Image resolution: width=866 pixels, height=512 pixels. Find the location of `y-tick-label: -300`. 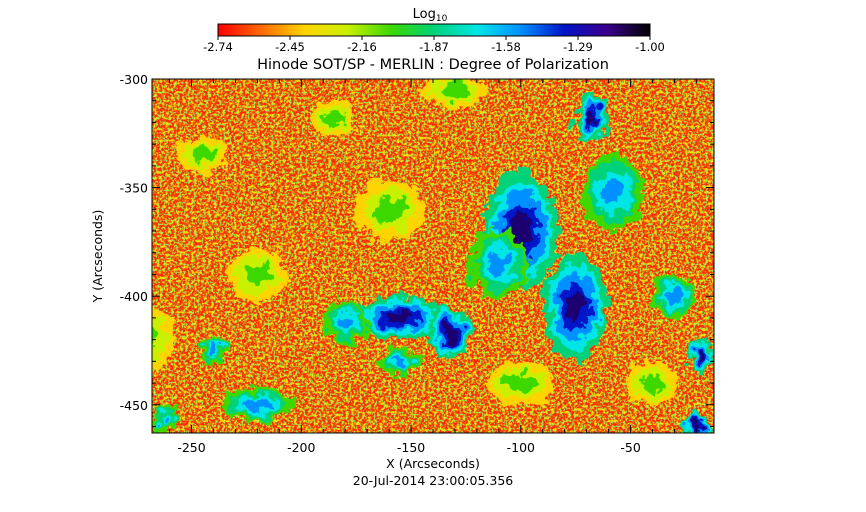

y-tick-label: -300 is located at coordinates (134, 79).